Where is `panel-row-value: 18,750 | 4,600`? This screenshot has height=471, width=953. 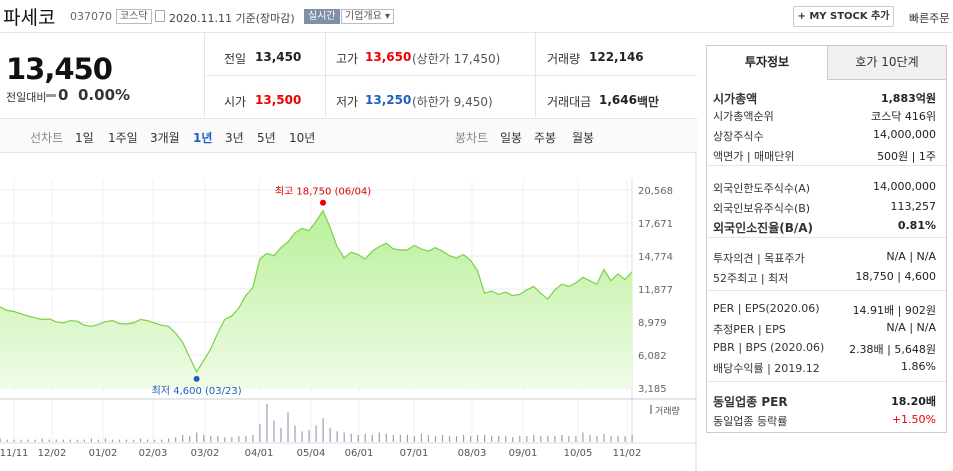
panel-row-value: 18,750 | 4,600 is located at coordinates (895, 276).